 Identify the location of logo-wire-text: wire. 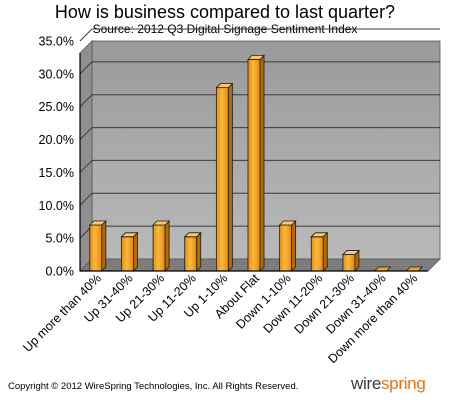
(366, 383).